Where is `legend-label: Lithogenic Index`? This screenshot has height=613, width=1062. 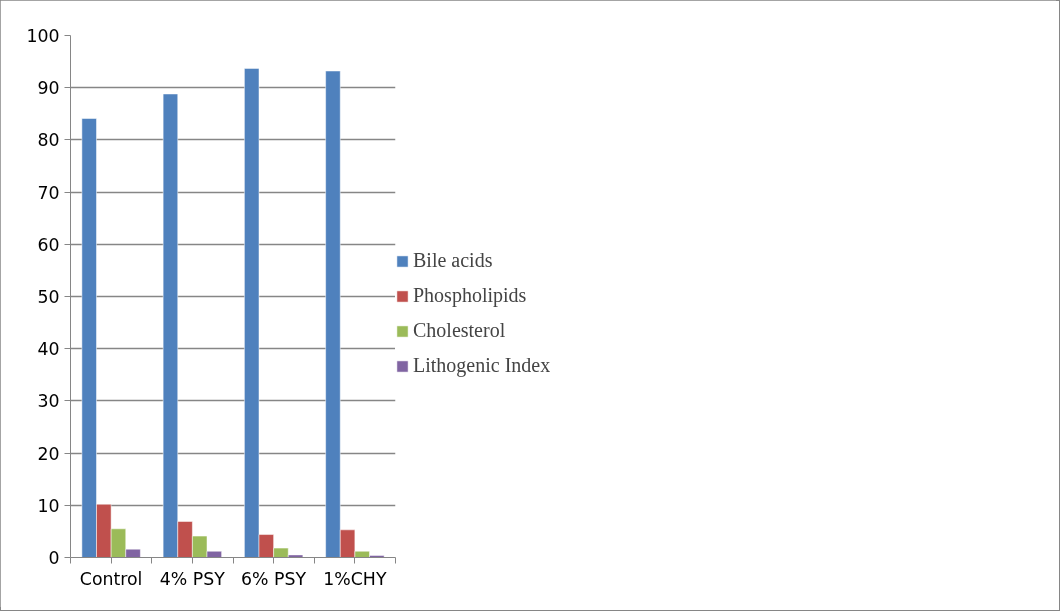
legend-label: Lithogenic Index is located at coordinates (482, 365).